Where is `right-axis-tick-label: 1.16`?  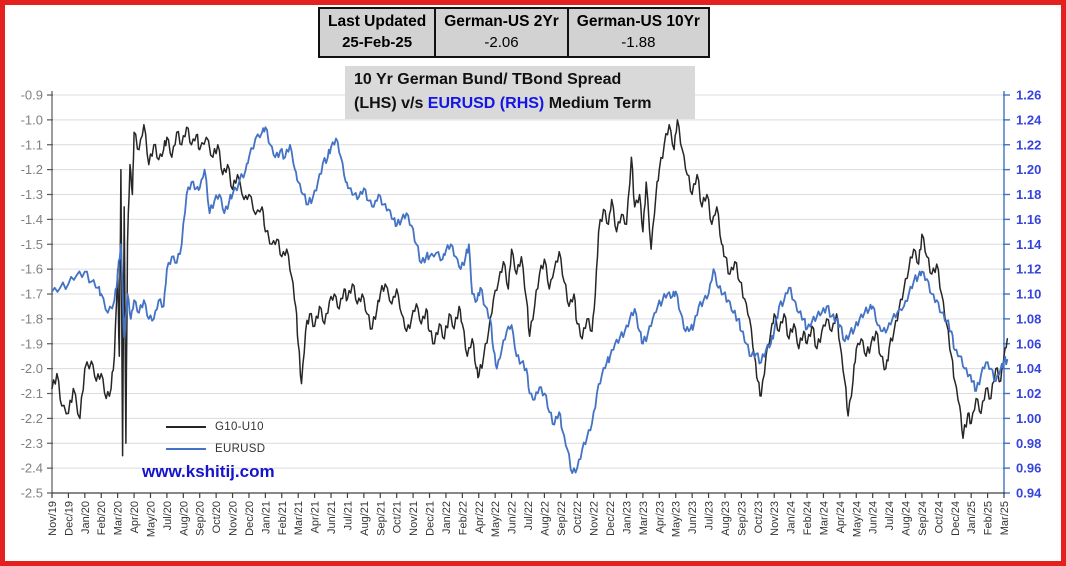
right-axis-tick-label: 1.16 is located at coordinates (1028, 219).